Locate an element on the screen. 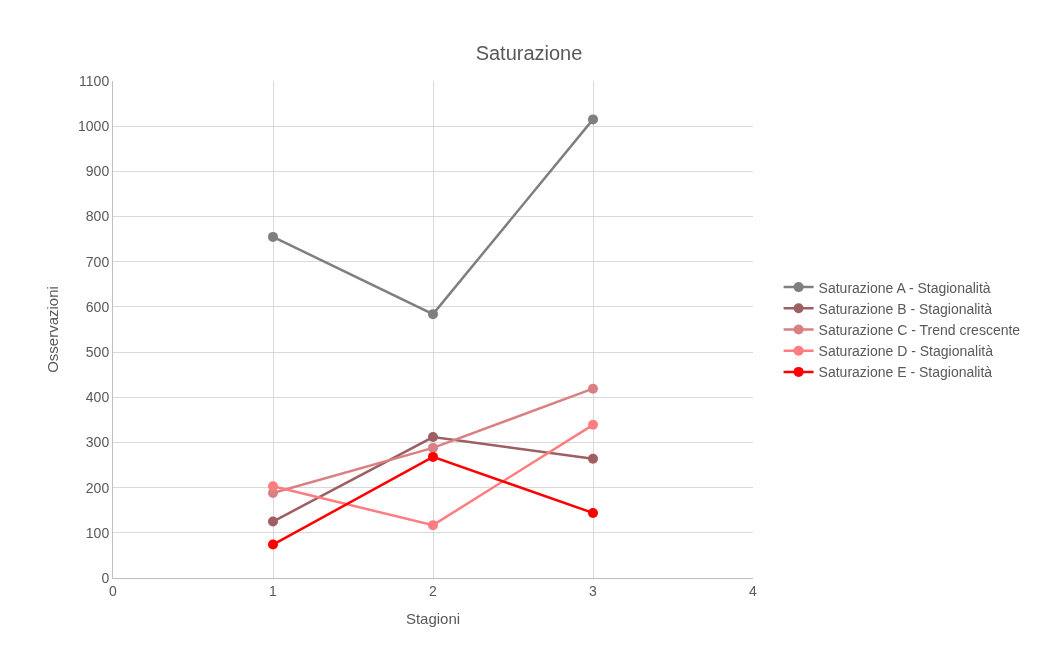 The width and height of the screenshot is (1058, 657). x-tick-label: 4 is located at coordinates (753, 590).